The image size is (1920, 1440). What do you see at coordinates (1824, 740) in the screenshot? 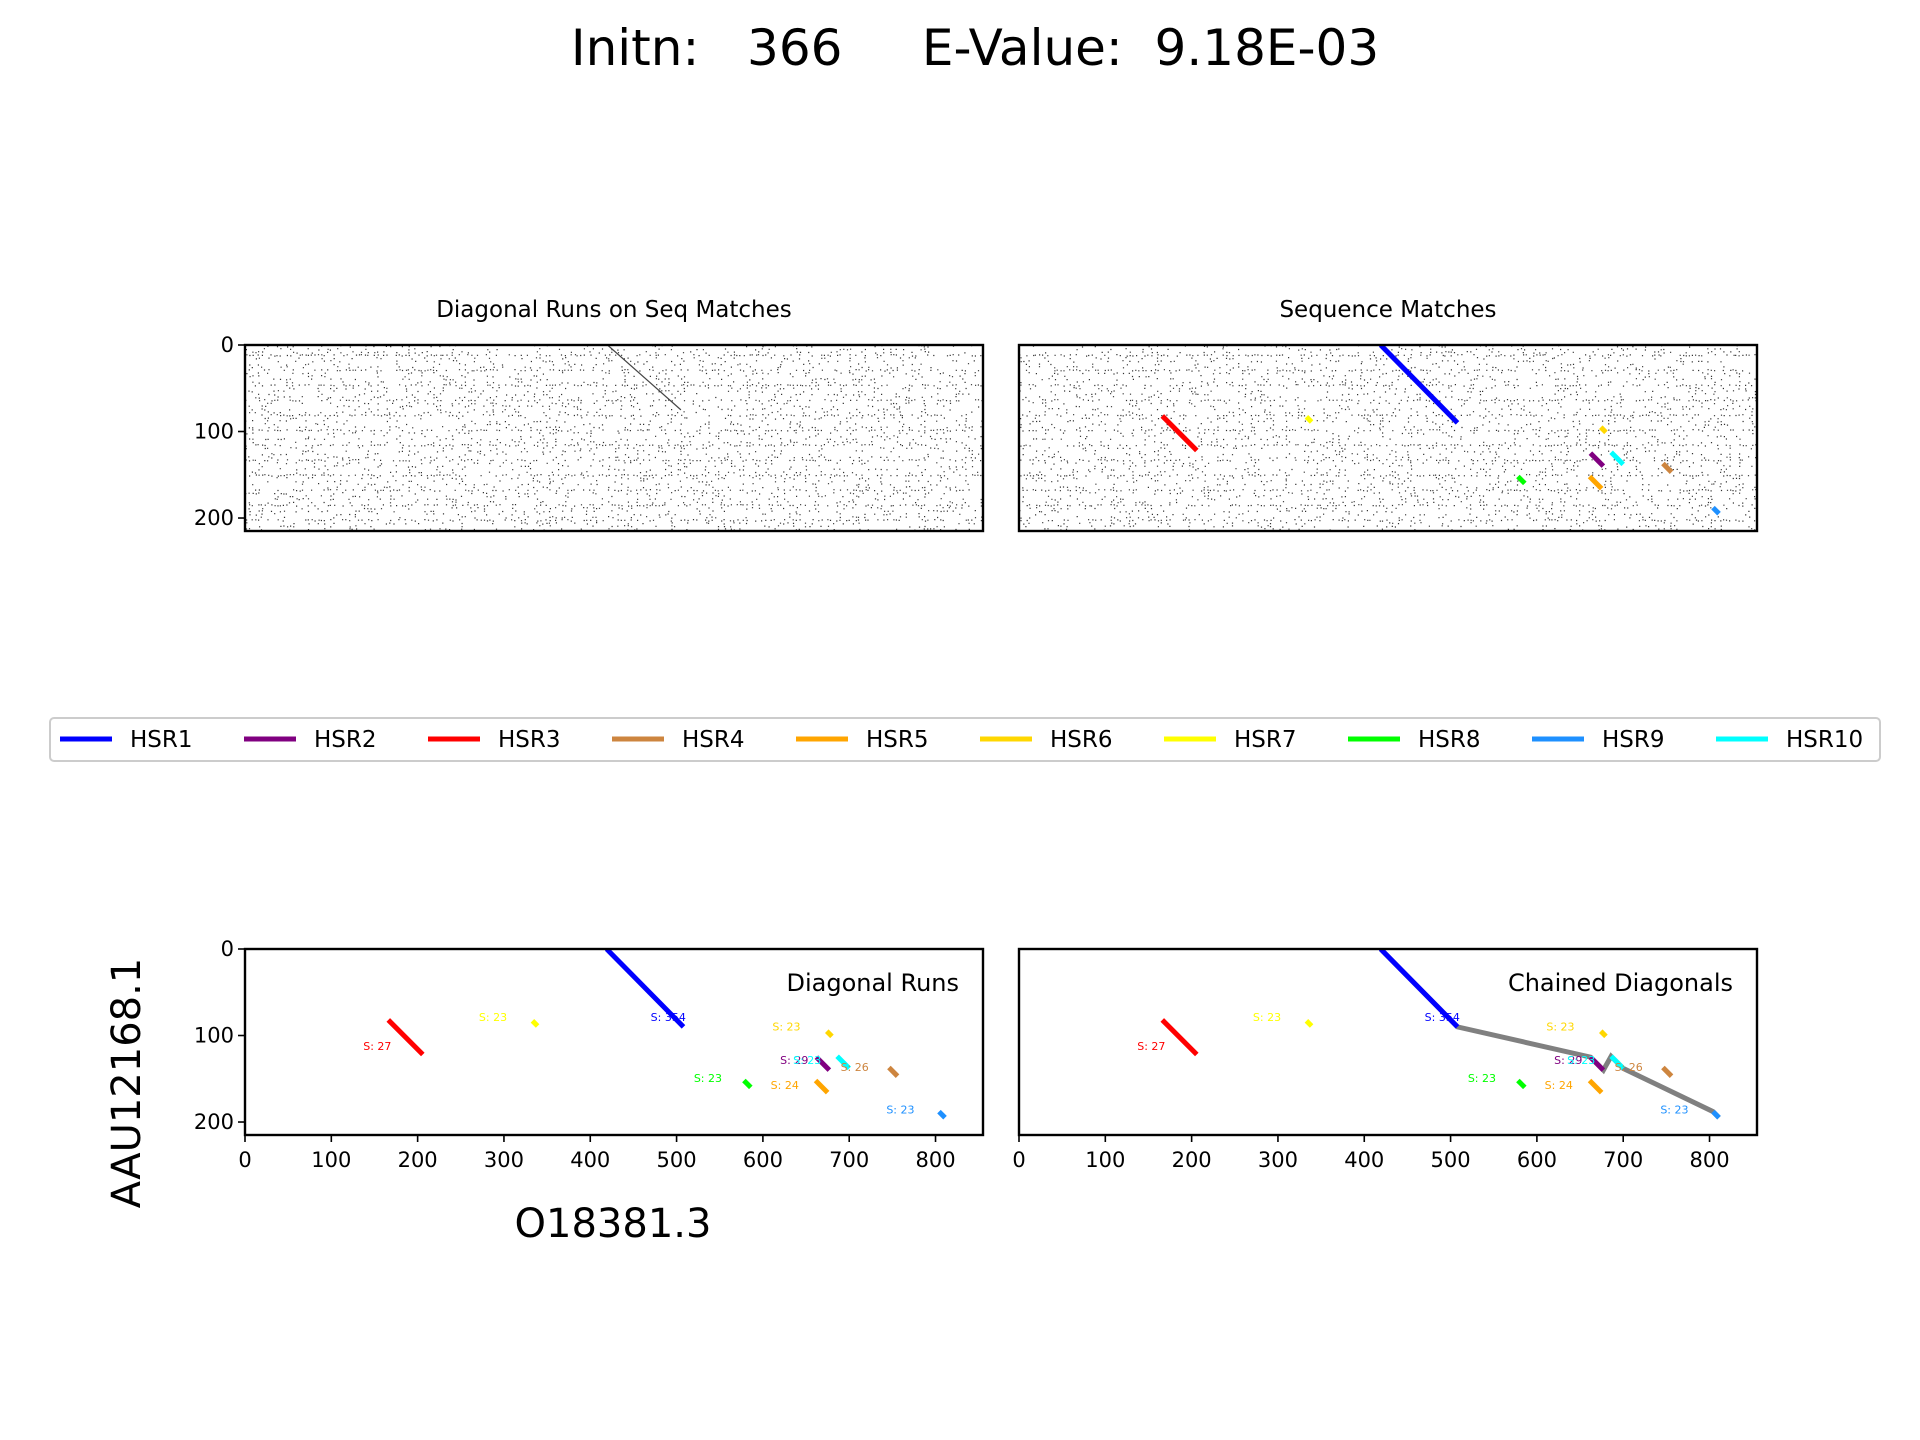
I see `legend-label: HSR10` at bounding box center [1824, 740].